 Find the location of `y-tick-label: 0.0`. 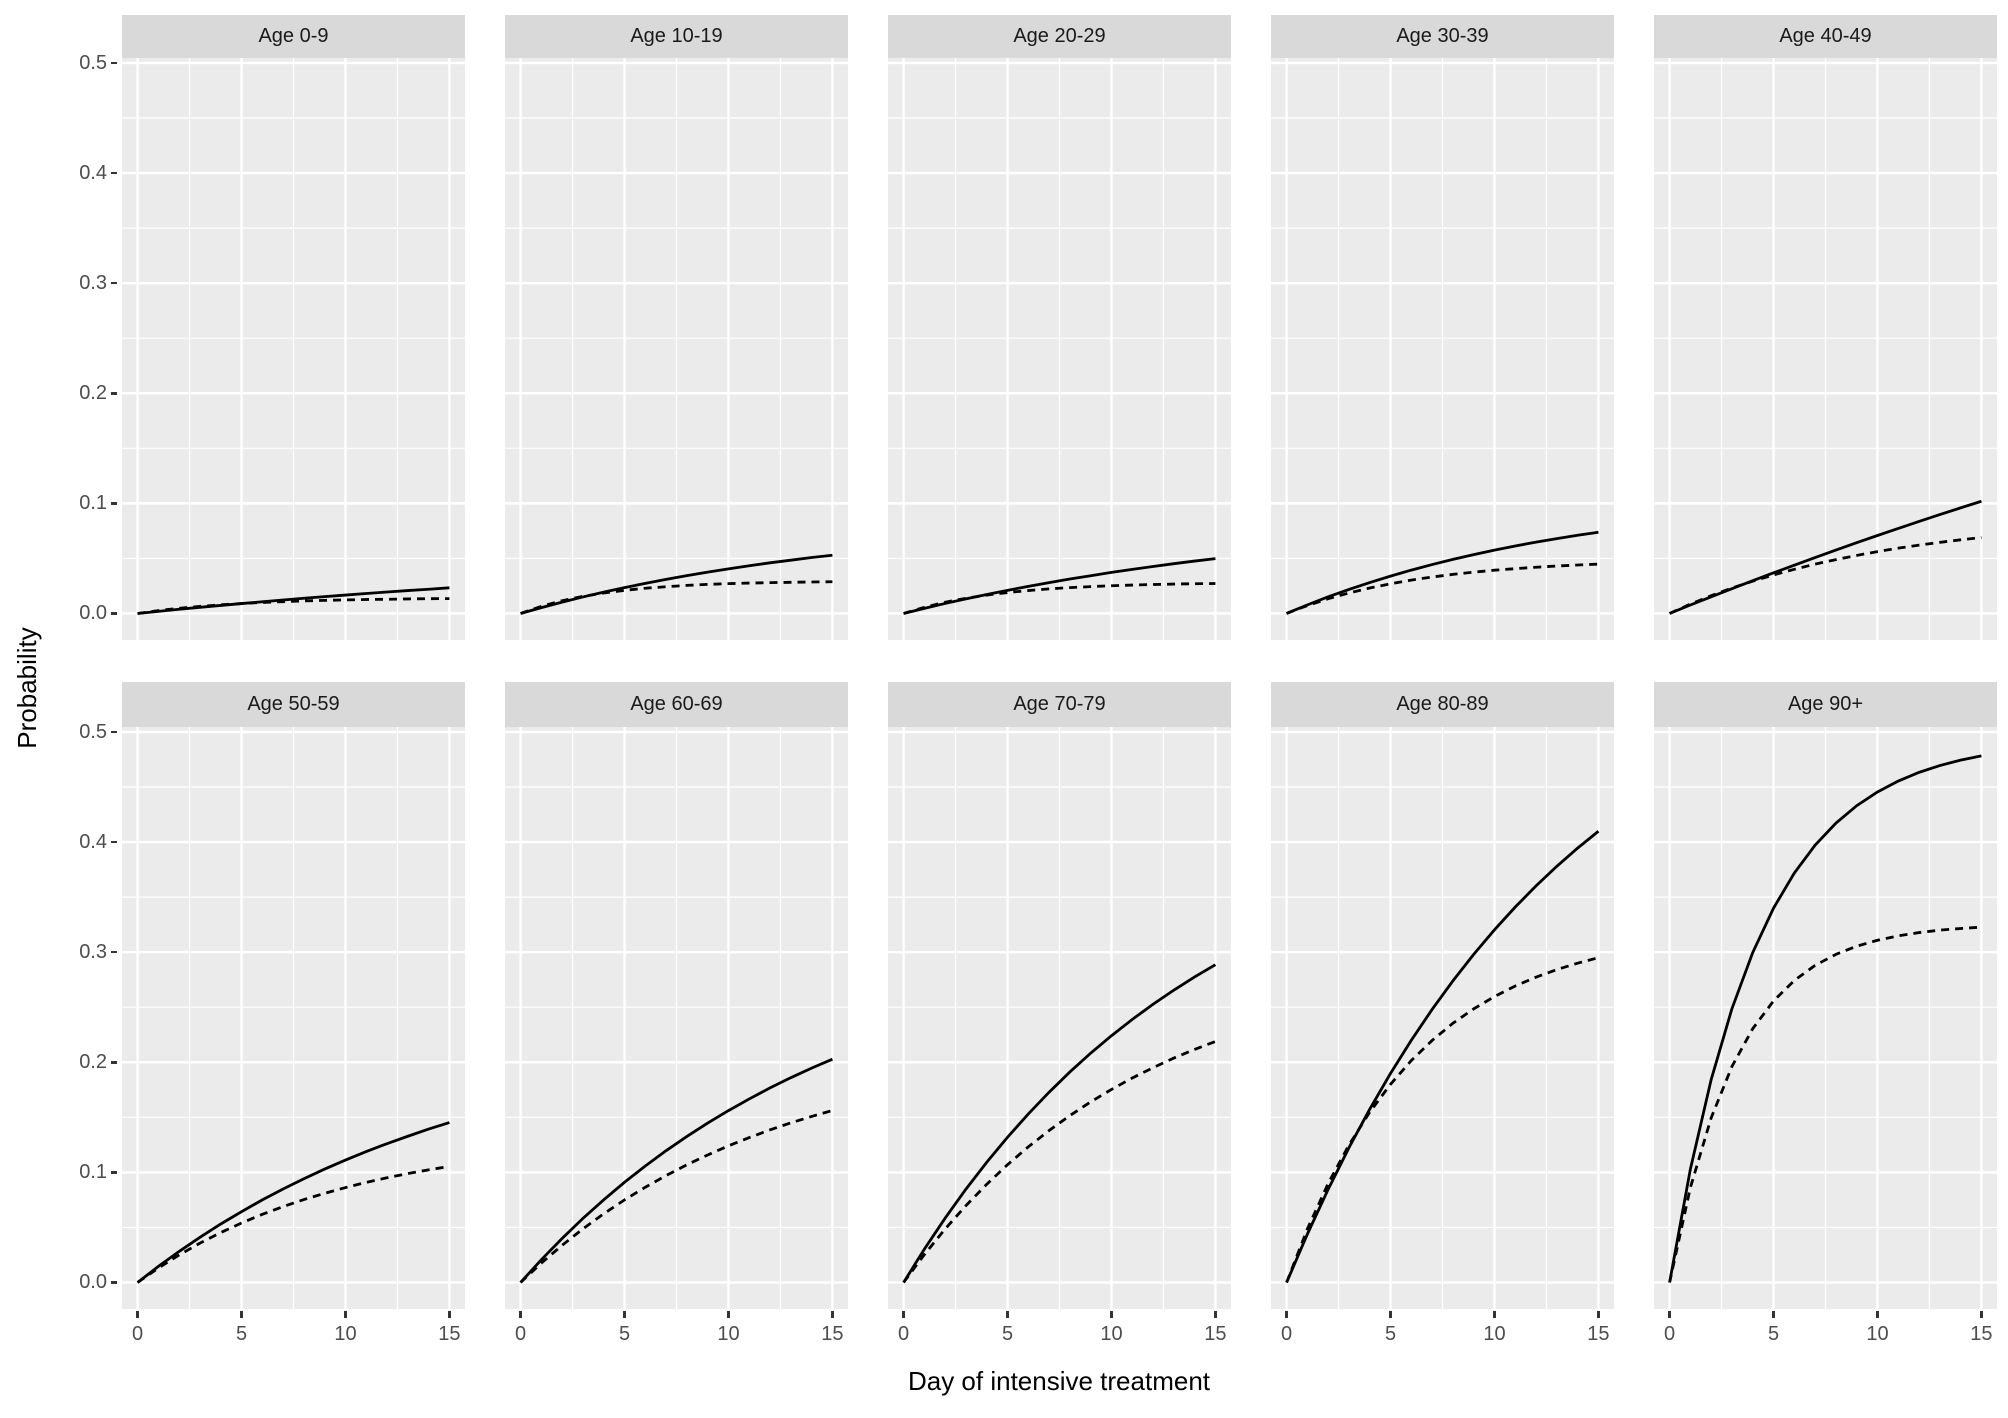

y-tick-label: 0.0 is located at coordinates (93, 613).